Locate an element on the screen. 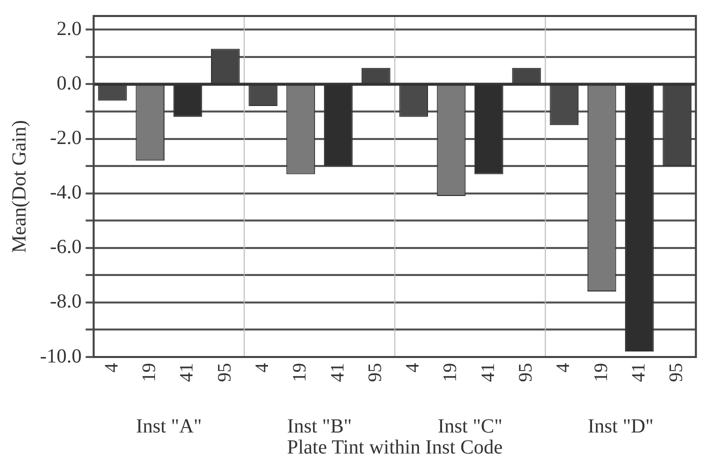  y-tick-label: -2.0 is located at coordinates (66, 138).